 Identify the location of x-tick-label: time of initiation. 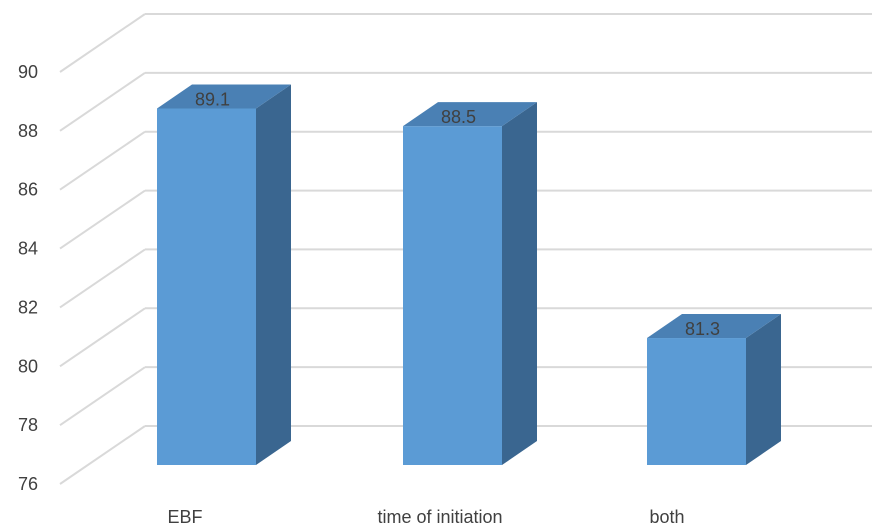
(439, 517).